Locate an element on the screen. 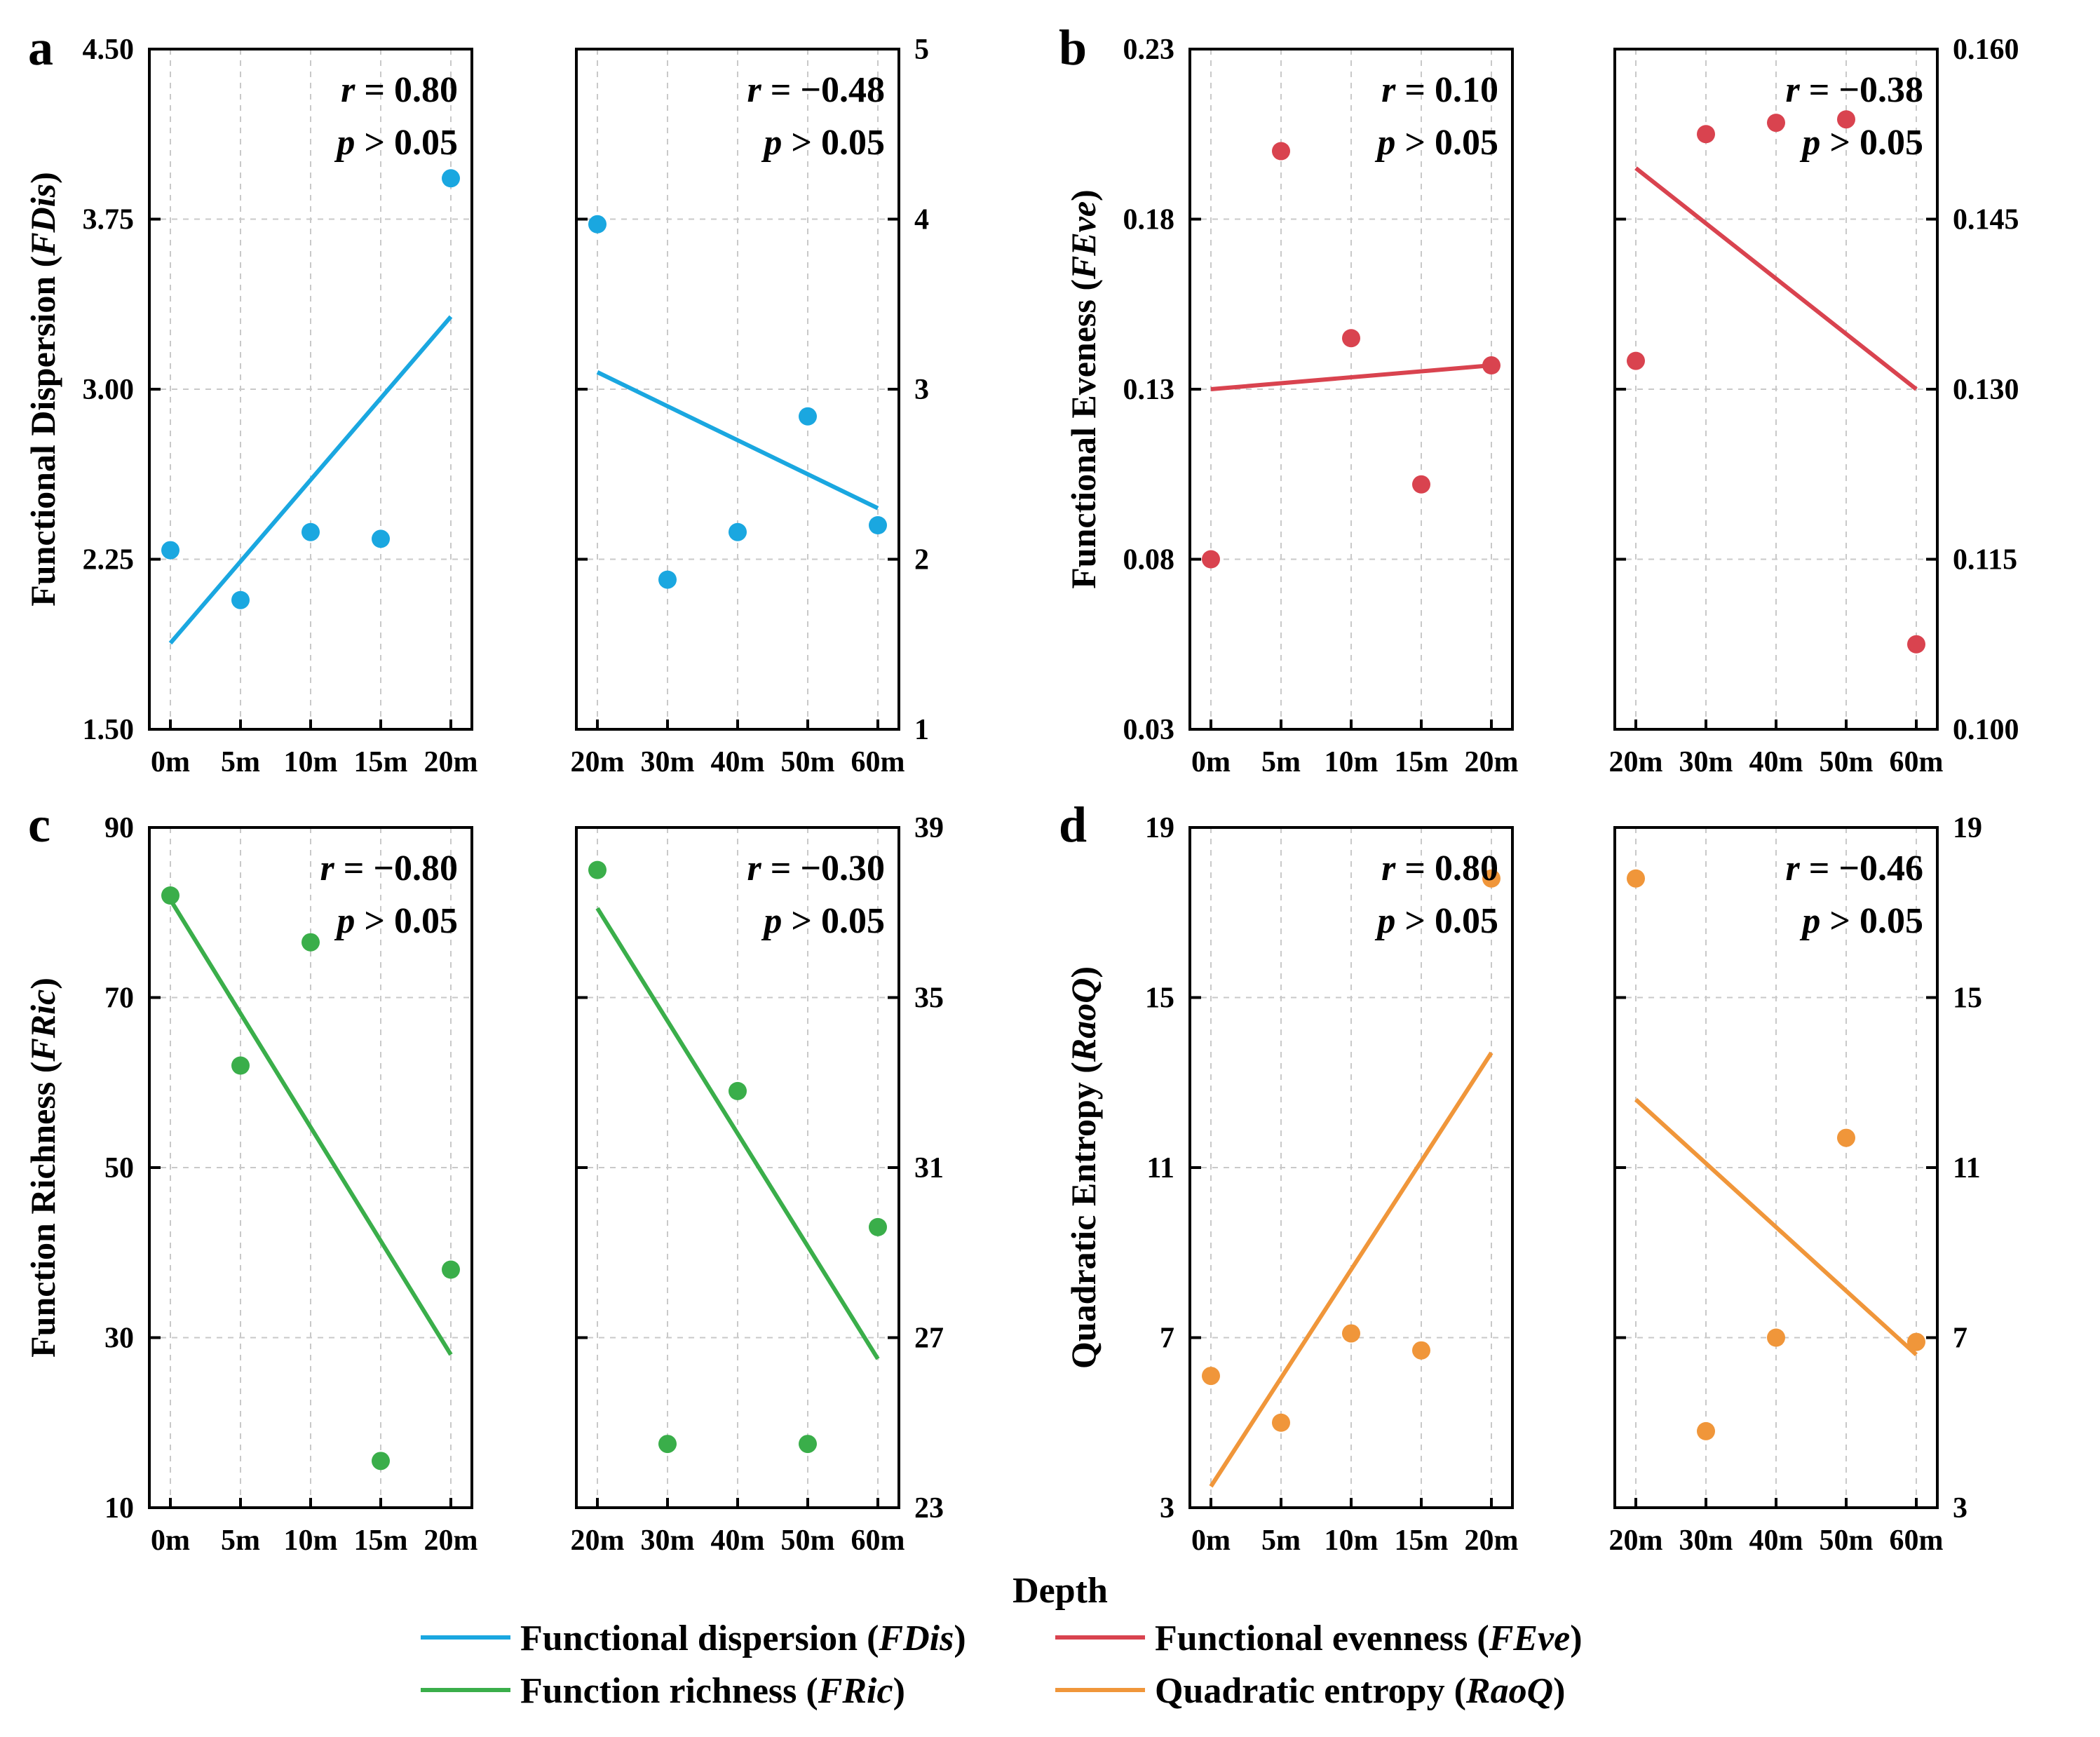  y-axis-label-d: Quadratic Entropy (RaoQ) is located at coordinates (1083, 1167).